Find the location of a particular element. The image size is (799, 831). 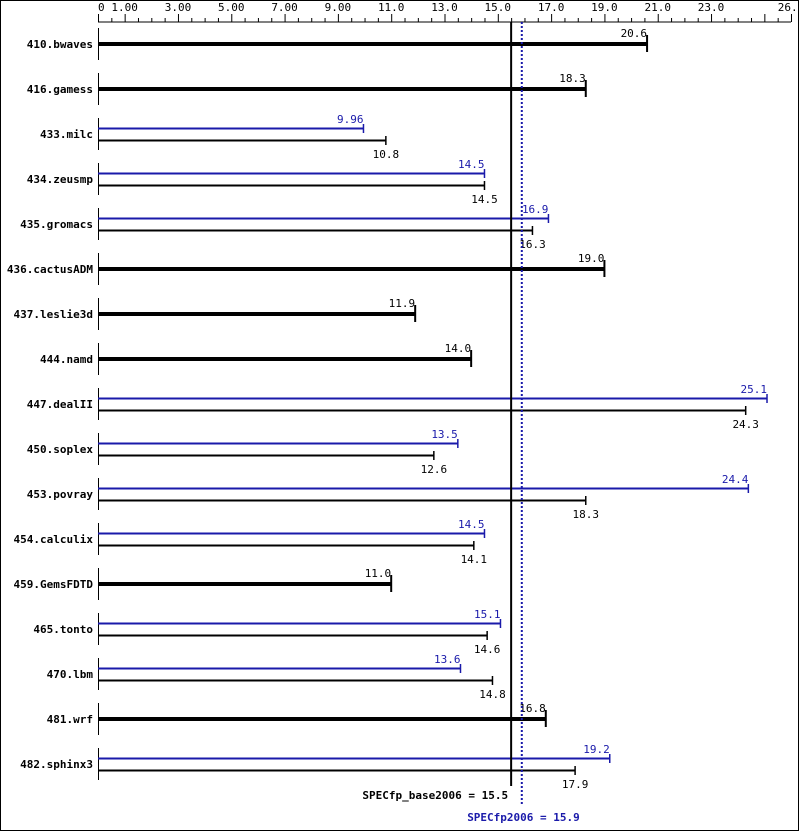

benchmark-label: 410.bwaves is located at coordinates (60, 44).